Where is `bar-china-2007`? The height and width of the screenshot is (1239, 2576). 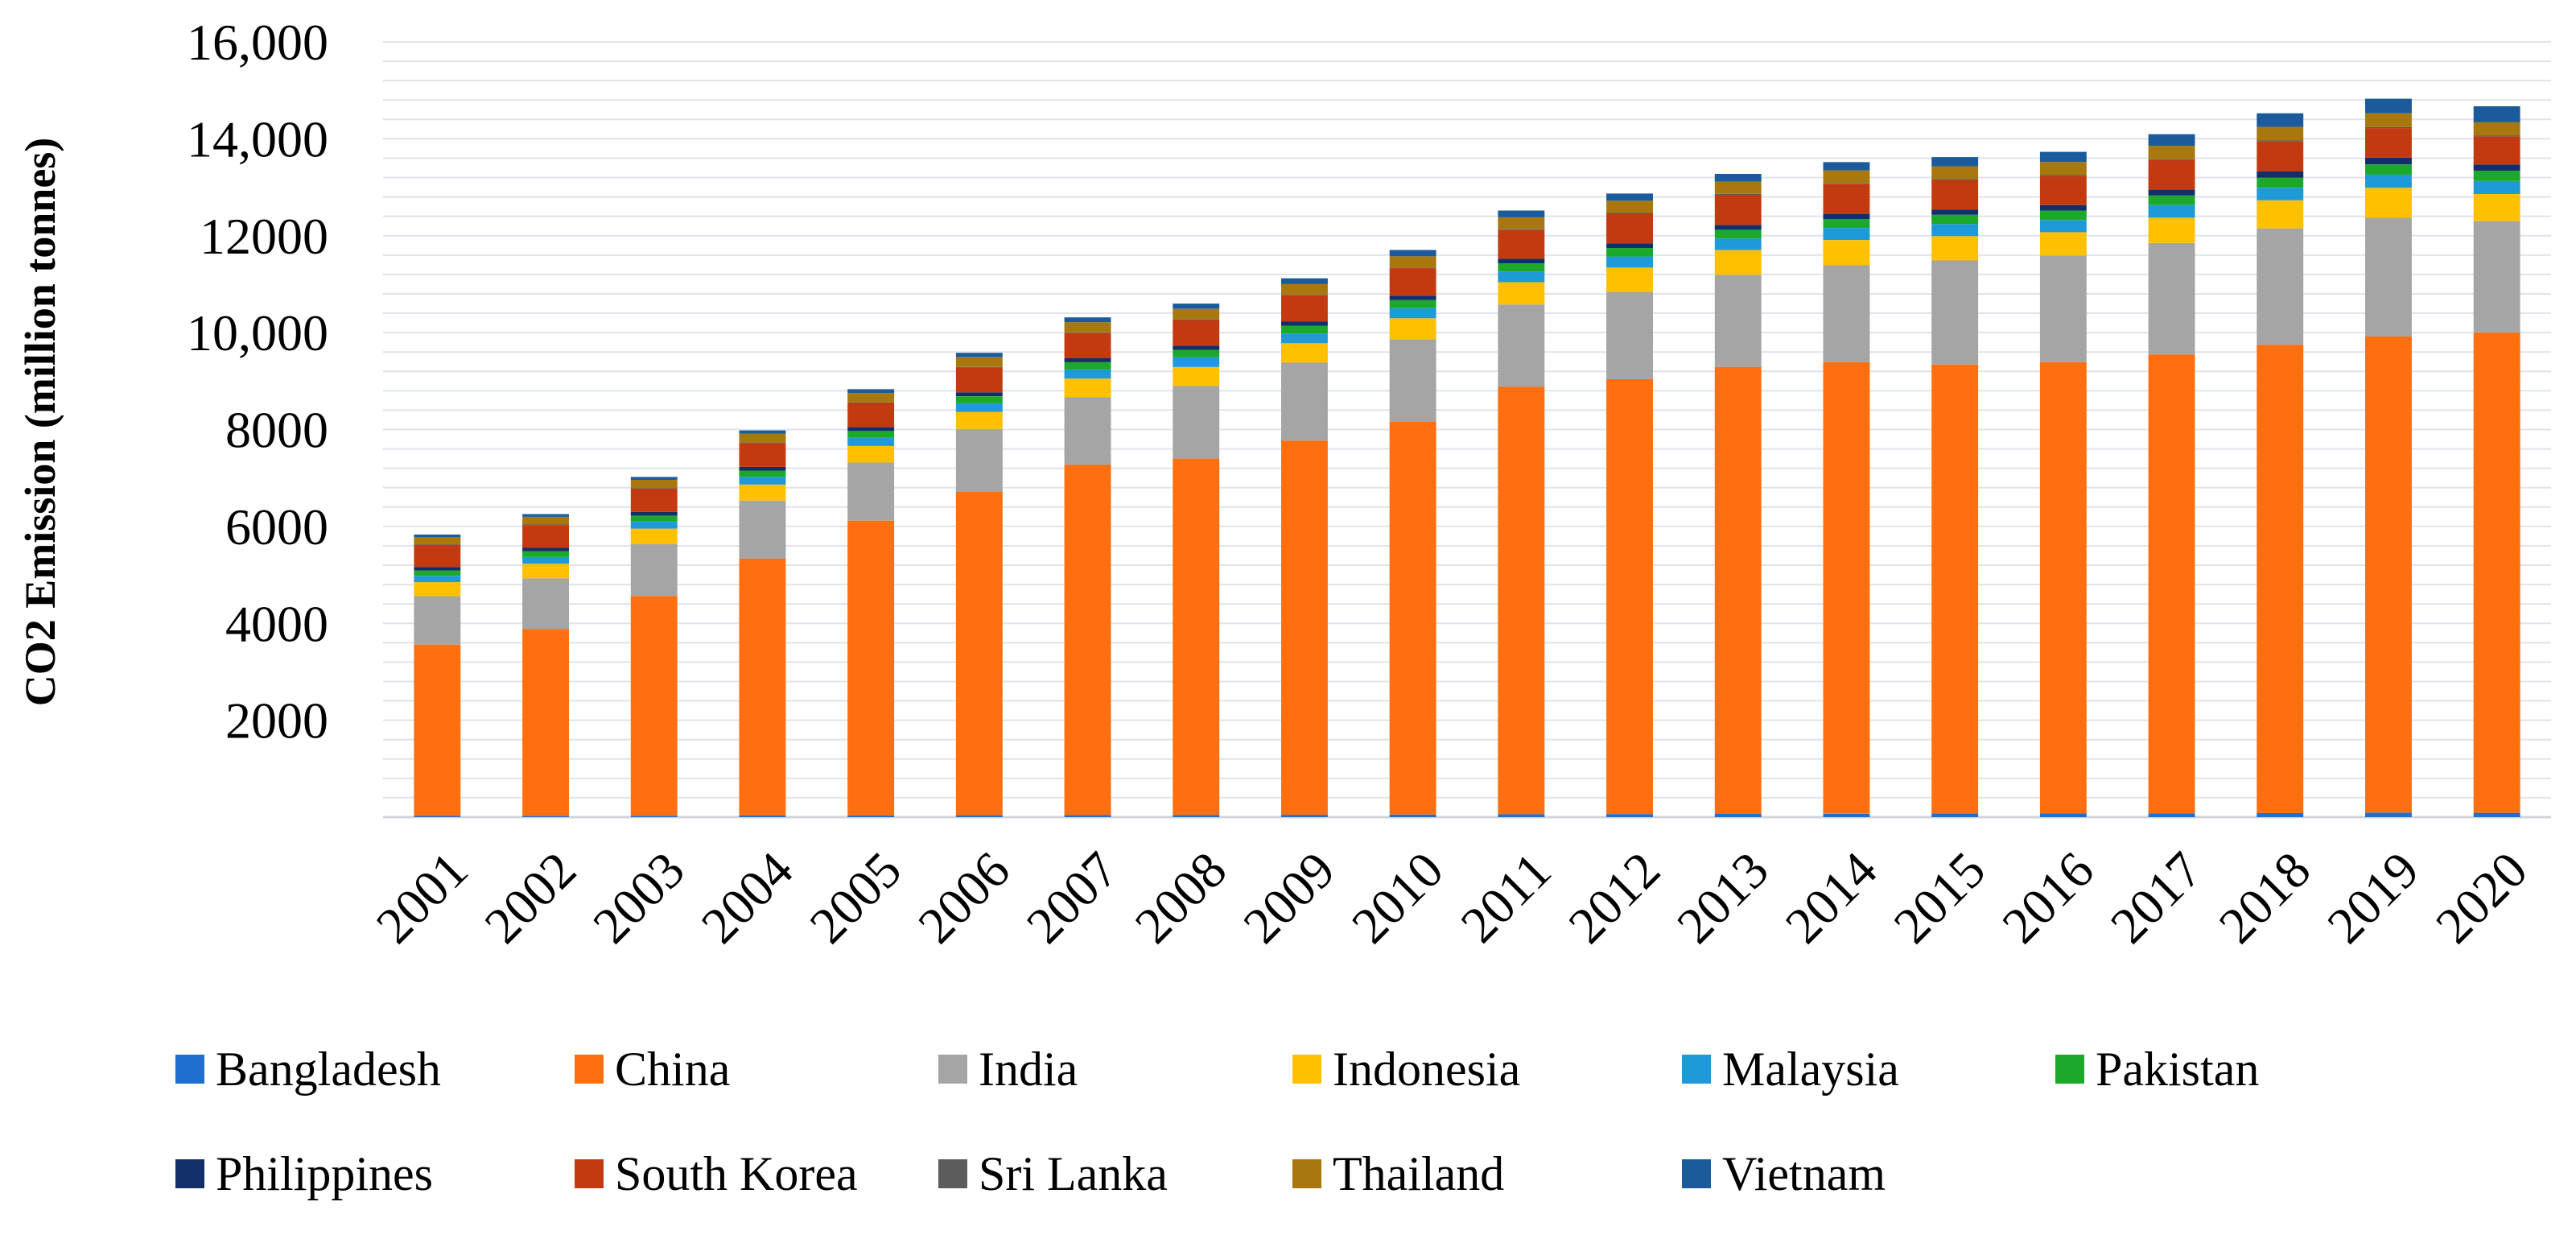
bar-china-2007 is located at coordinates (1087, 640).